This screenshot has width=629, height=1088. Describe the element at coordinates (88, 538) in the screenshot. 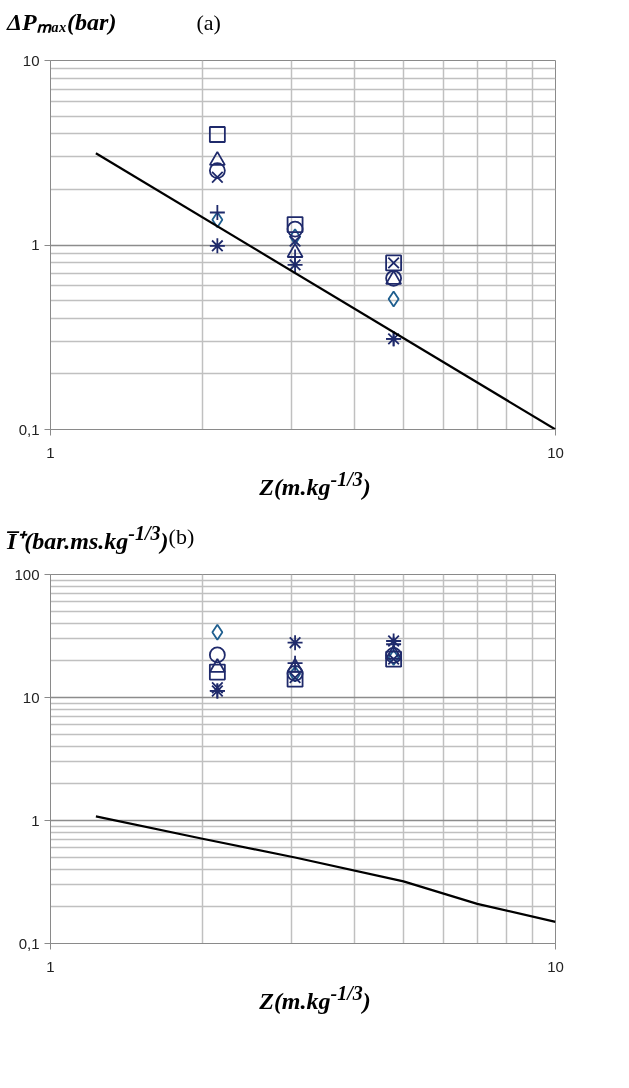

I see `y-axis-title: I̅⁺(bar.ms.kg$^{-1/3}$)` at that location.